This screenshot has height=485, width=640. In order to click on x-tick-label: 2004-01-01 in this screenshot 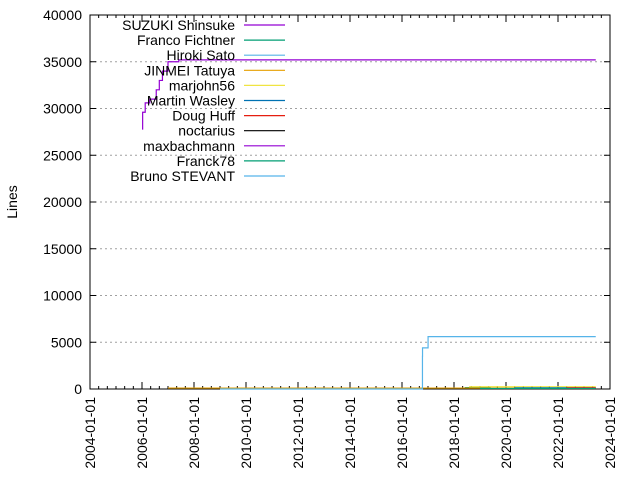, I will do `click(90, 433)`.